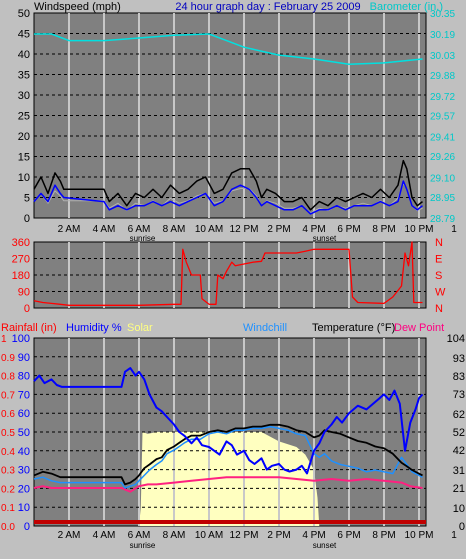 The width and height of the screenshot is (466, 559). What do you see at coordinates (230, 522) in the screenshot?
I see `rainfall-bar` at bounding box center [230, 522].